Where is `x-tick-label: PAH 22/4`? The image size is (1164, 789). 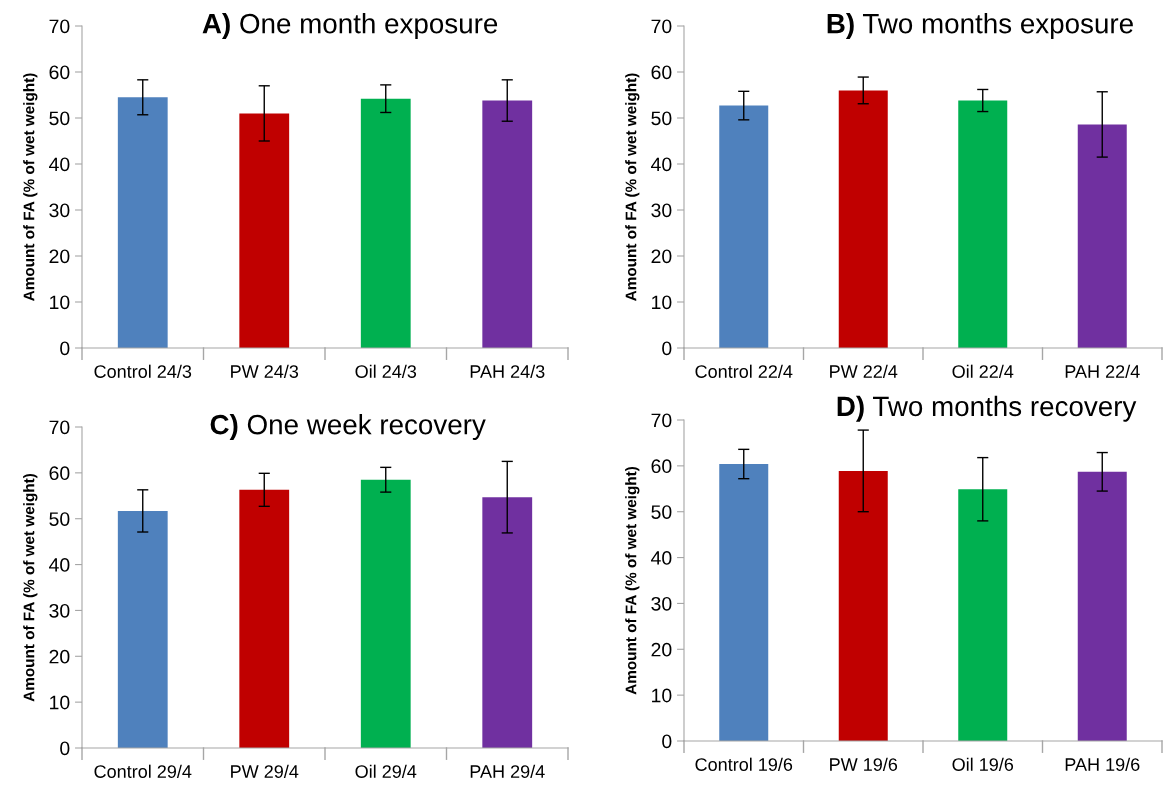
x-tick-label: PAH 22/4 is located at coordinates (1102, 371).